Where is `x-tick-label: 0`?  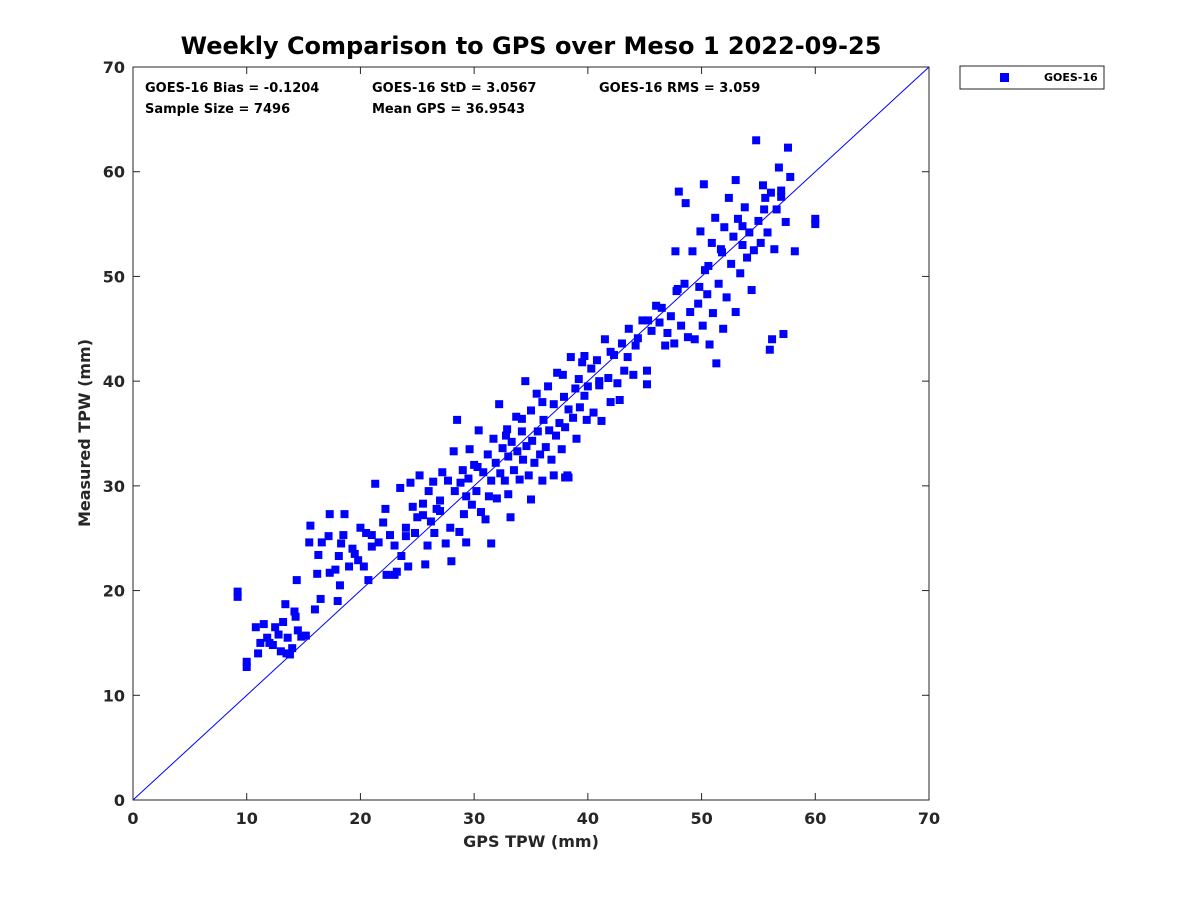
x-tick-label: 0 is located at coordinates (132, 818).